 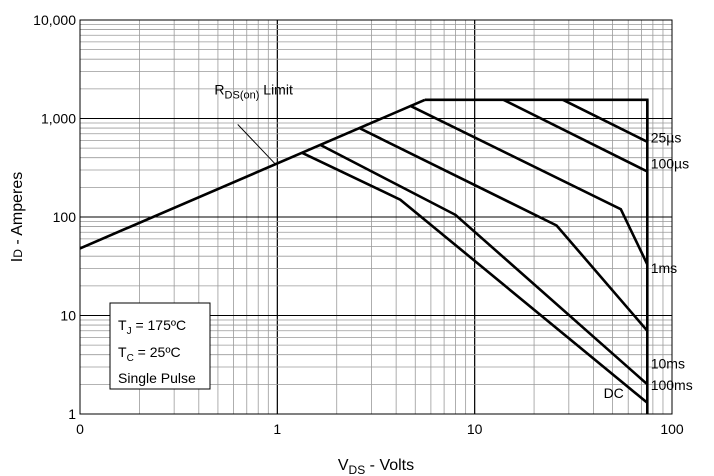 I want to click on note-tc-main: T, so click(x=122, y=352).